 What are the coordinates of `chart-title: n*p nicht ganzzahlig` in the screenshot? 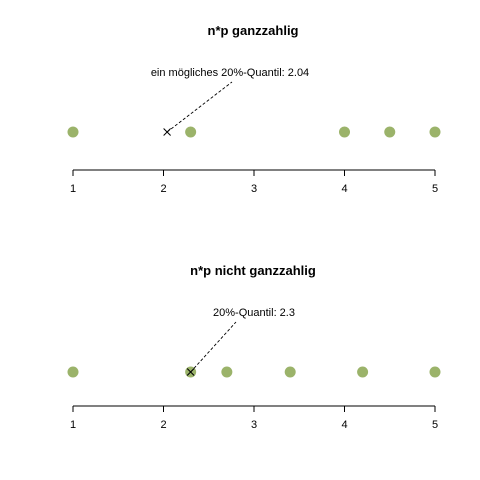 It's located at (253, 270).